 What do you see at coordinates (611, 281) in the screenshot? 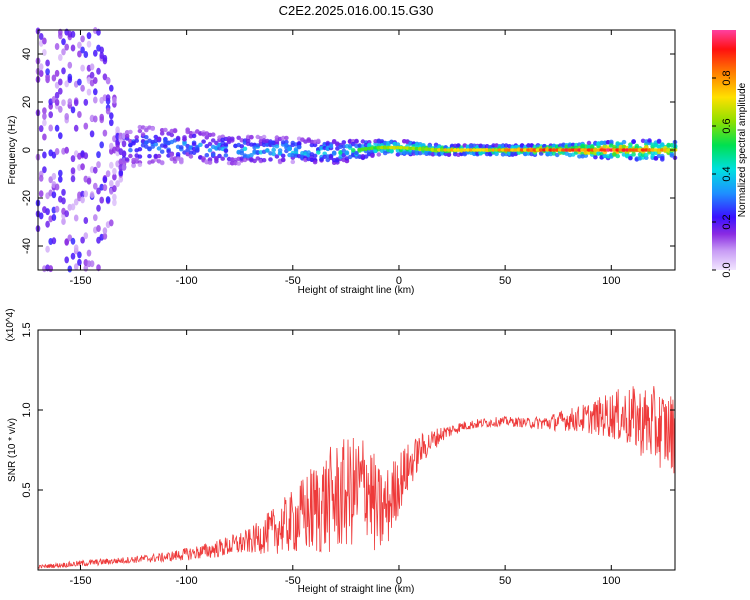
I see `x-tick-label: 100` at bounding box center [611, 281].